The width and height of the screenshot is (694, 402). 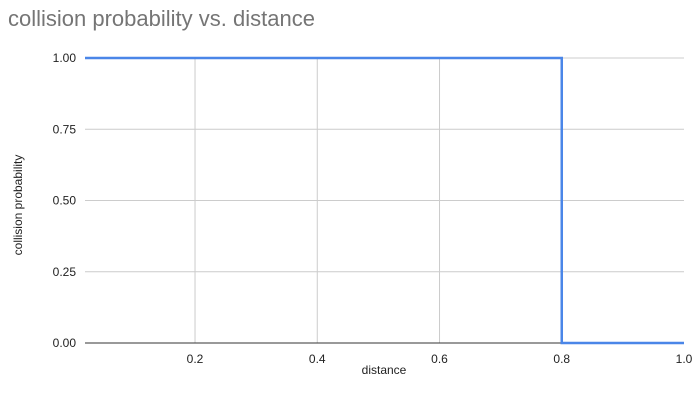 I want to click on y-tick-label: 1.00, so click(x=65, y=58).